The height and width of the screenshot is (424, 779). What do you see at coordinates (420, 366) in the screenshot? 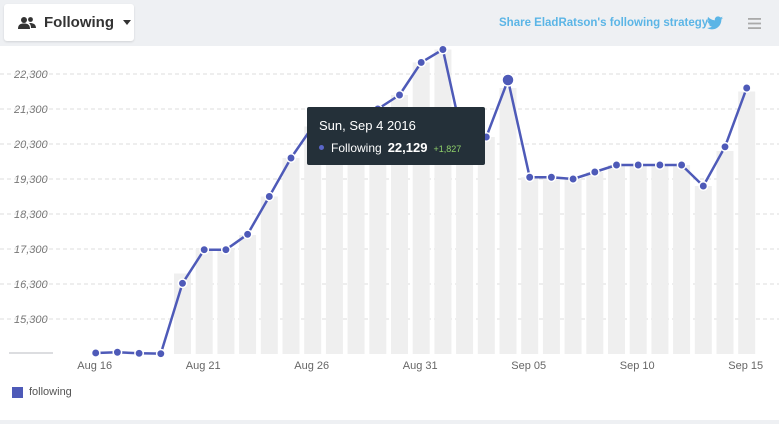
I see `x-tick-label: Aug 31` at bounding box center [420, 366].